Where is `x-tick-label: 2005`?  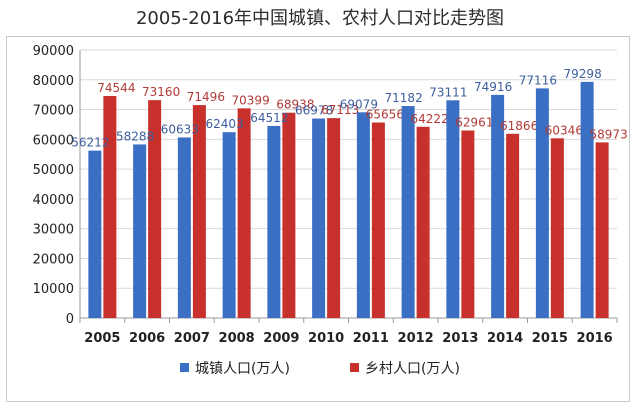 x-tick-label: 2005 is located at coordinates (102, 338).